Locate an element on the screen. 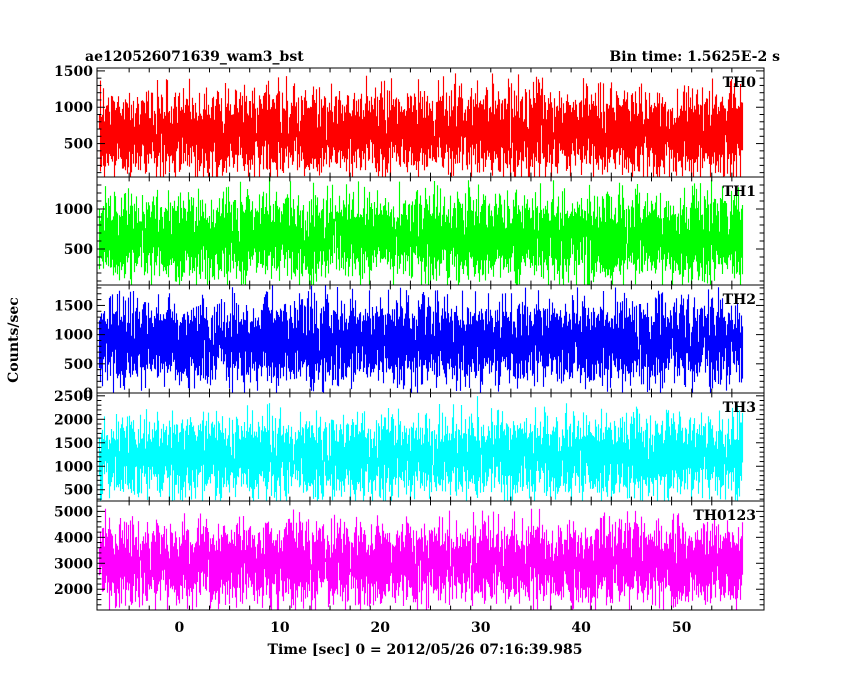 The height and width of the screenshot is (685, 850). panel-label-th2: TH2 is located at coordinates (739, 300).